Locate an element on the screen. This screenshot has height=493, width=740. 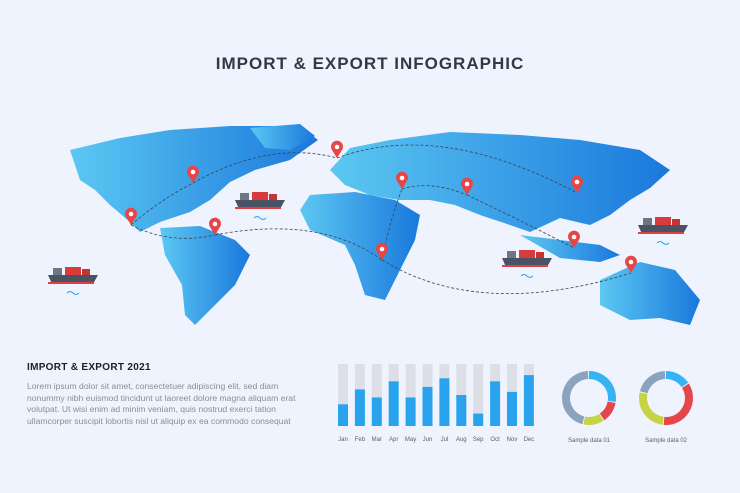
x-tick-label: Sep is located at coordinates (478, 440).